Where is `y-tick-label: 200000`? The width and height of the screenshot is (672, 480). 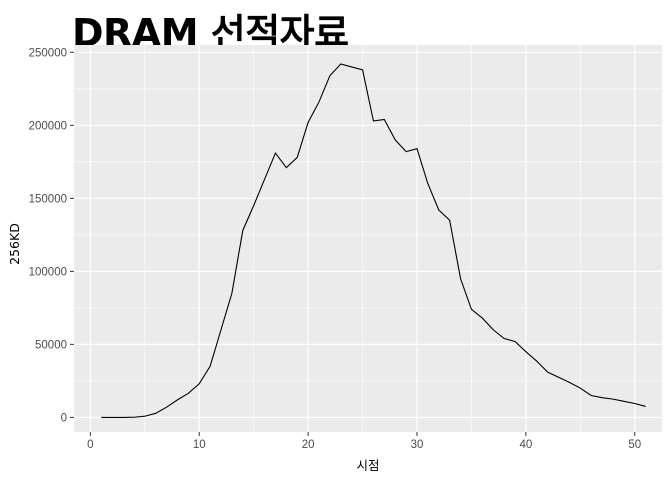
y-tick-label: 200000 is located at coordinates (48, 126).